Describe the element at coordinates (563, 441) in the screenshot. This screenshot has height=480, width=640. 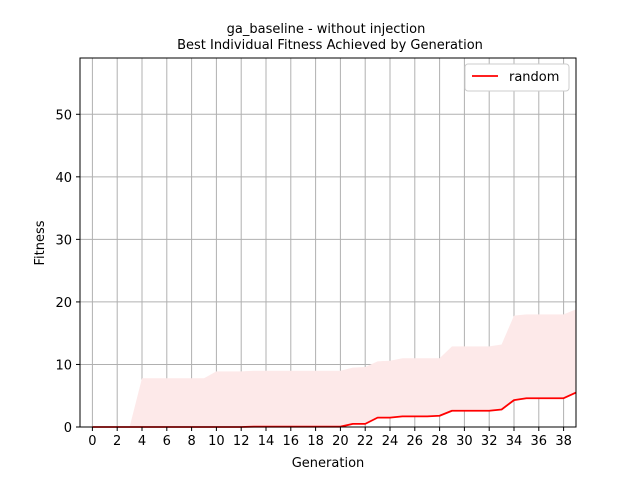
I see `x-tick-label: 38` at that location.